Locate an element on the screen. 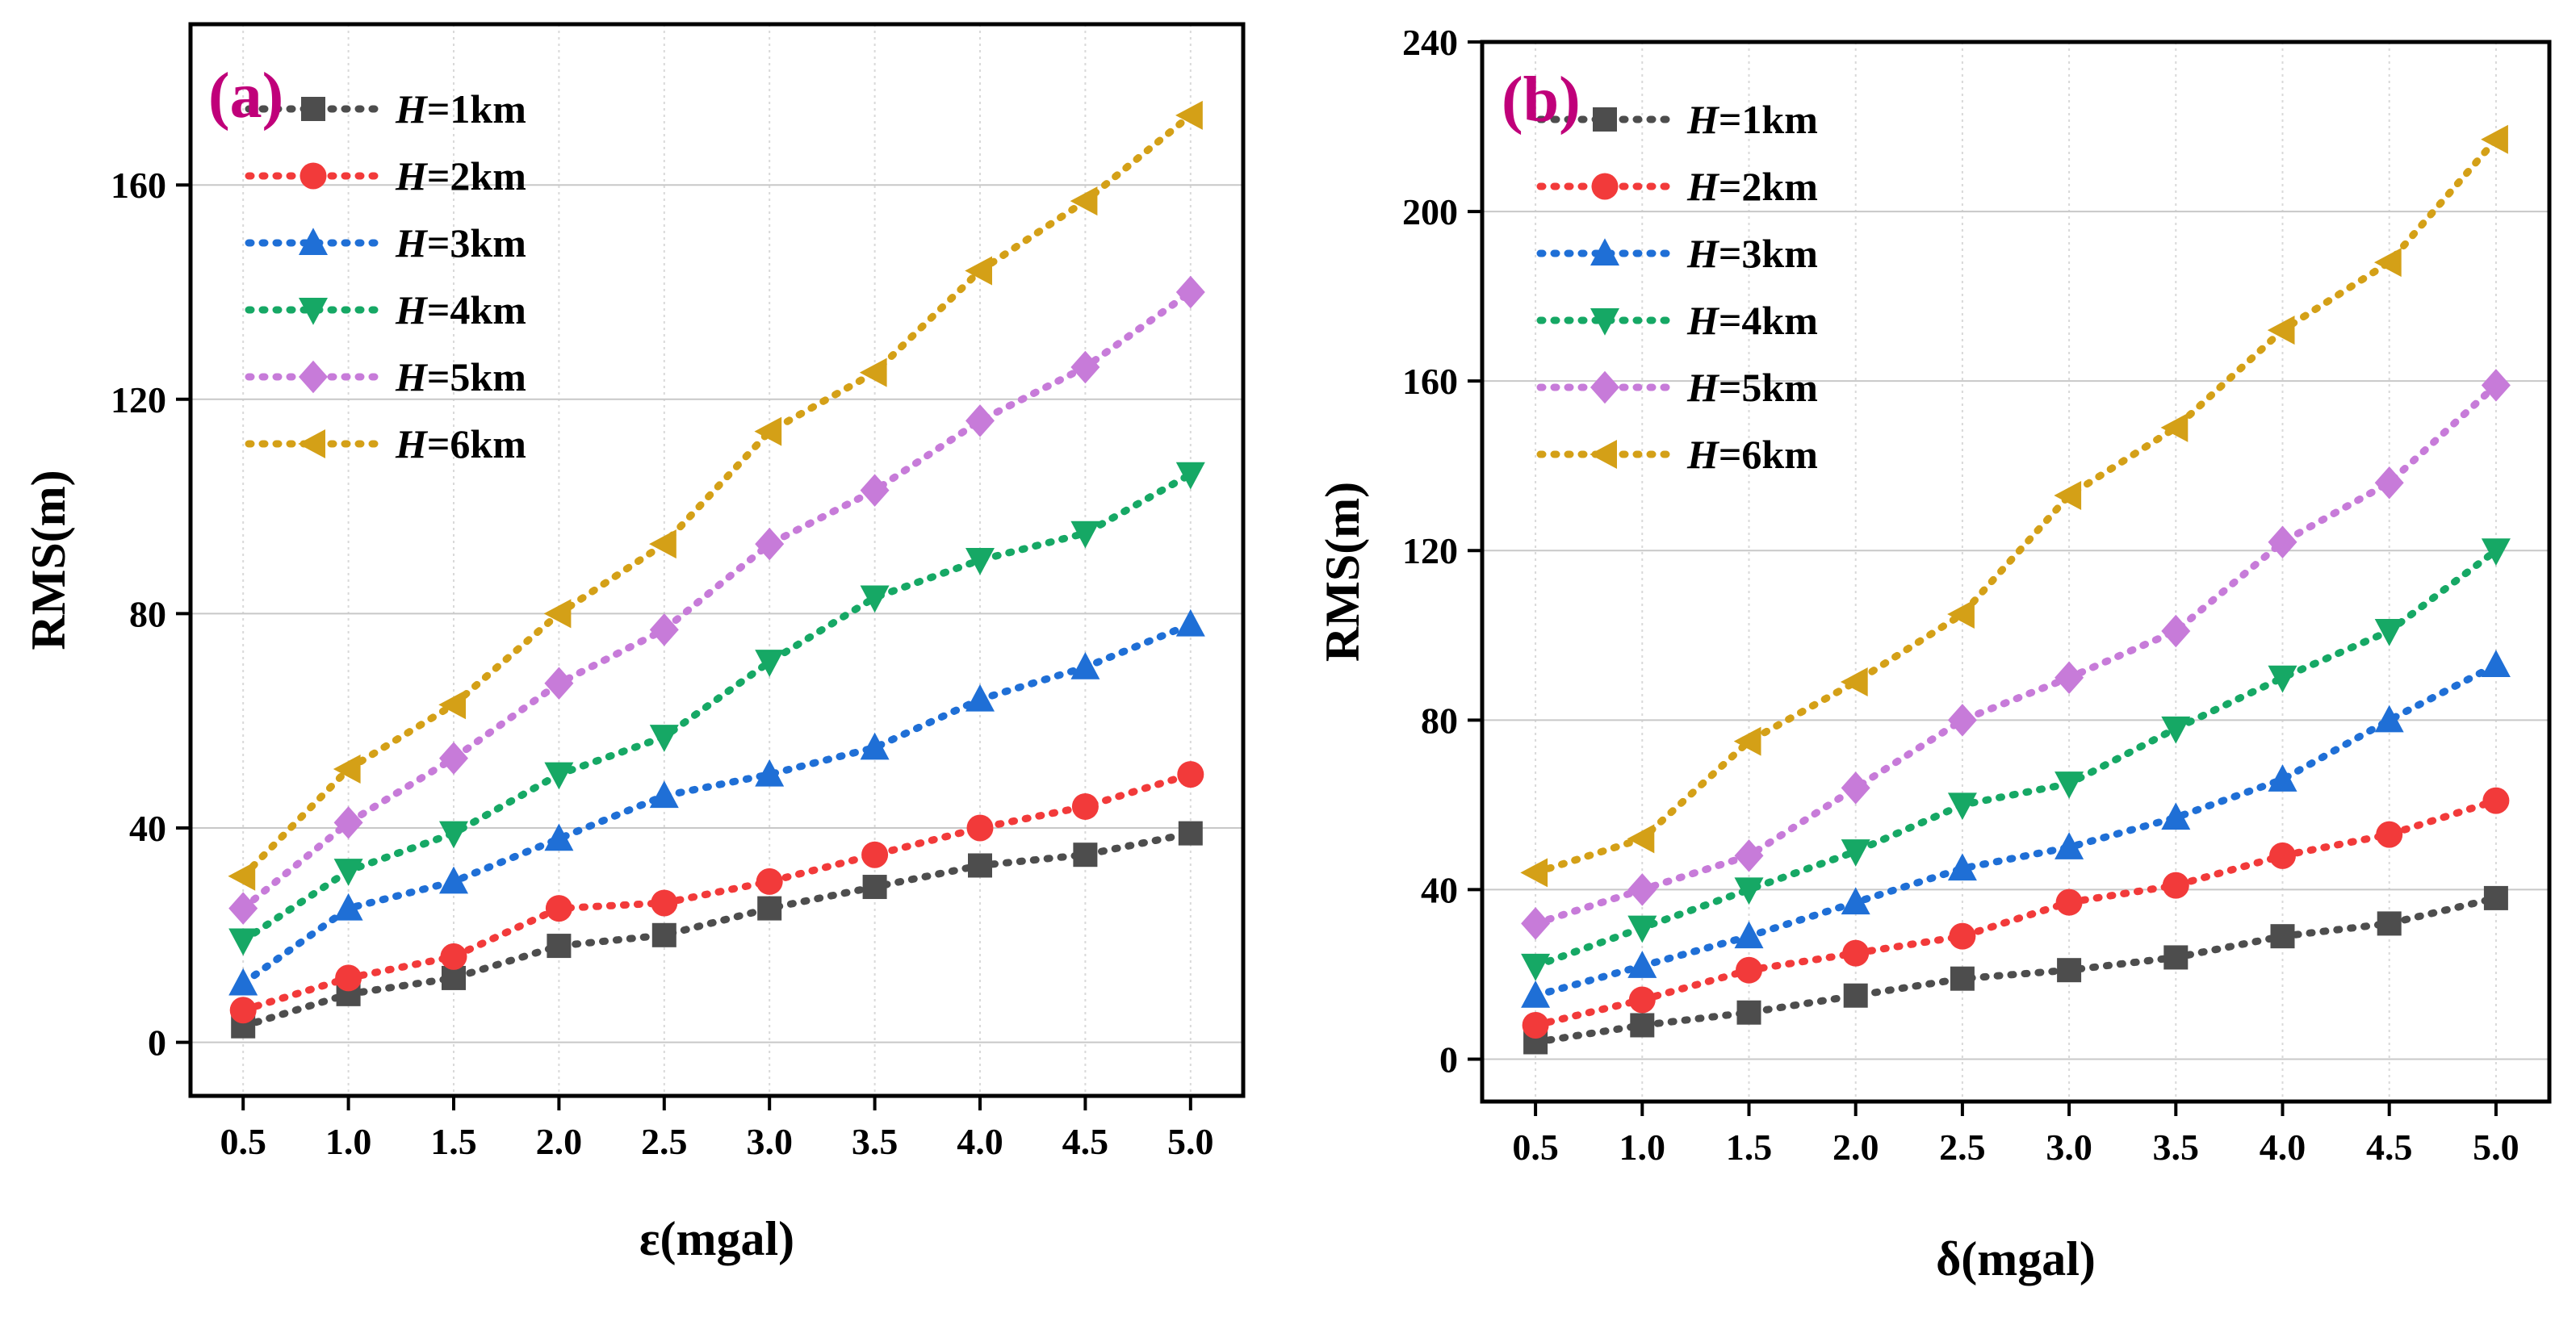  panel-b-legend-label-6: H=6km is located at coordinates (1752, 455).